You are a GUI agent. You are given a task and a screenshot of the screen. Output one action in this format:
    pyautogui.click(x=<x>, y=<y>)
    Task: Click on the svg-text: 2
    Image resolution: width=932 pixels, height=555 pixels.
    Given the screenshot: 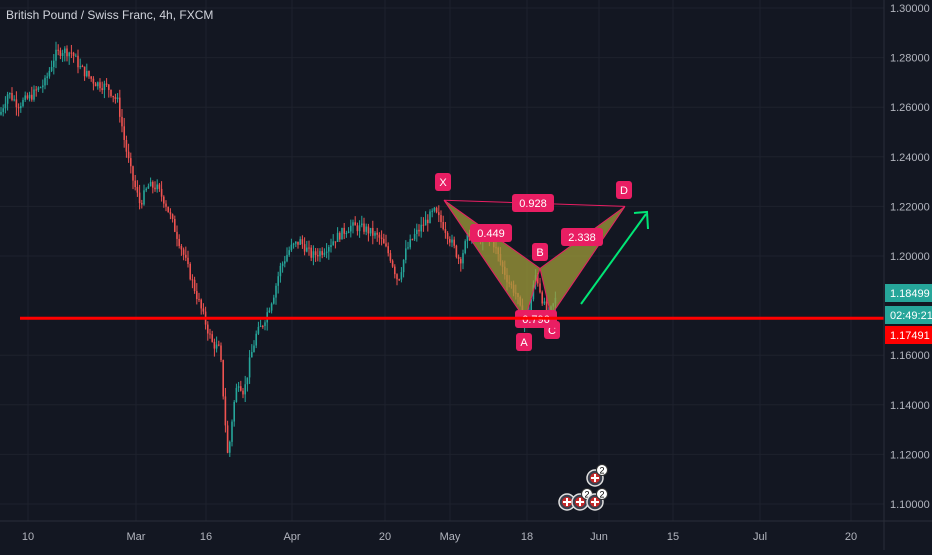 What is the action you would take?
    pyautogui.click(x=586, y=495)
    